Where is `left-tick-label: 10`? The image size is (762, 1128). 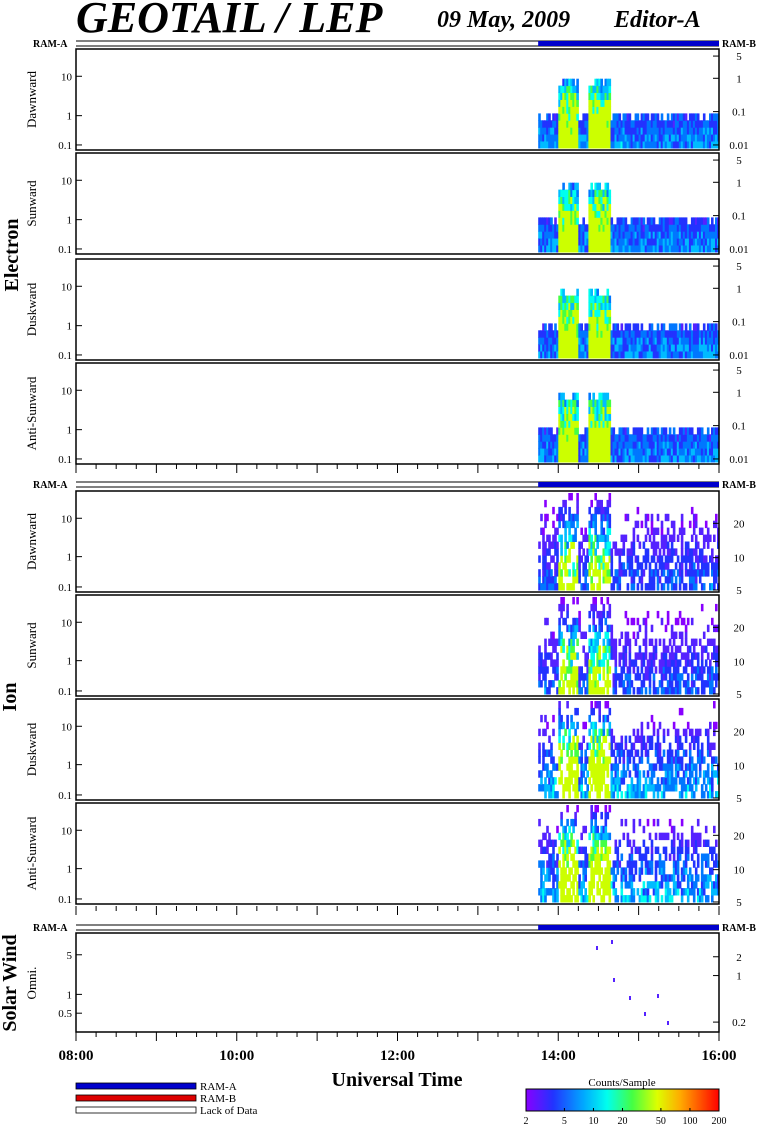
left-tick-label: 10 is located at coordinates (67, 519).